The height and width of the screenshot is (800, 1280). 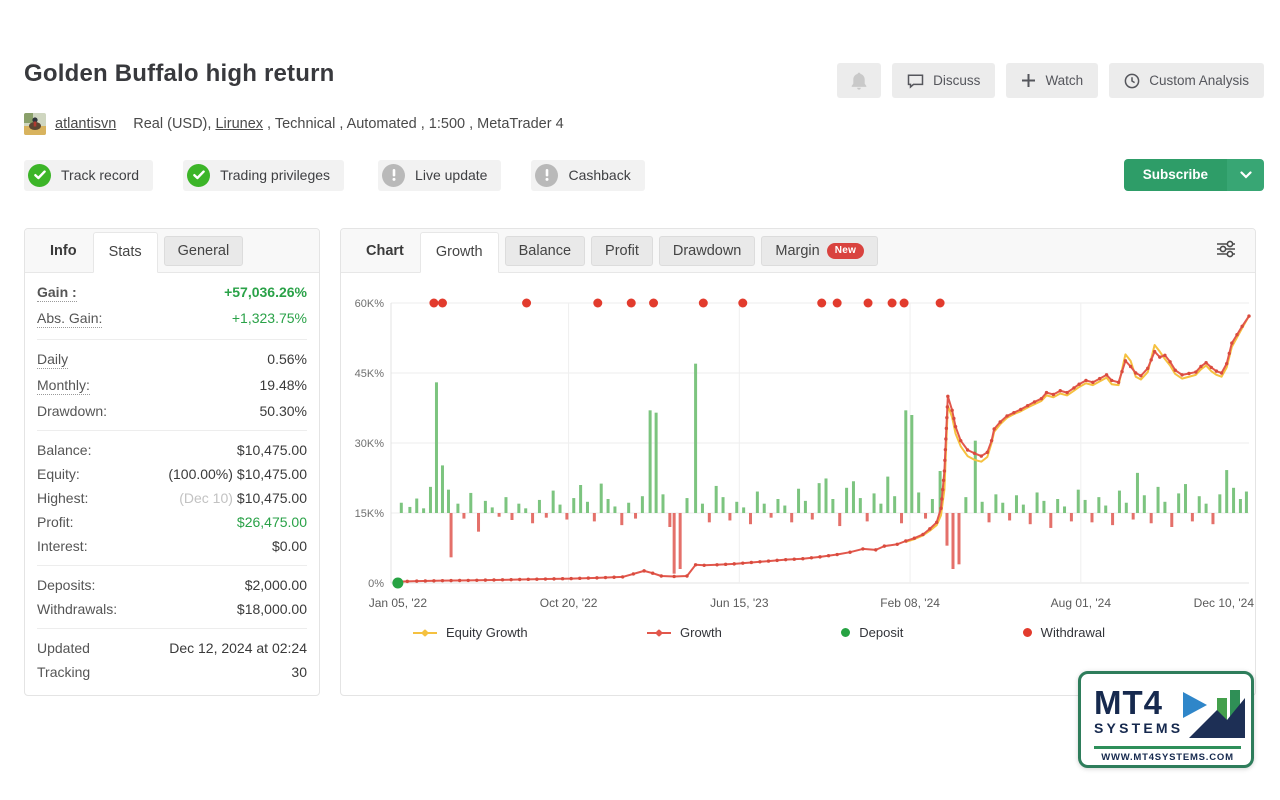 What do you see at coordinates (910, 603) in the screenshot?
I see `x-axis-label: Feb 08, '24` at bounding box center [910, 603].